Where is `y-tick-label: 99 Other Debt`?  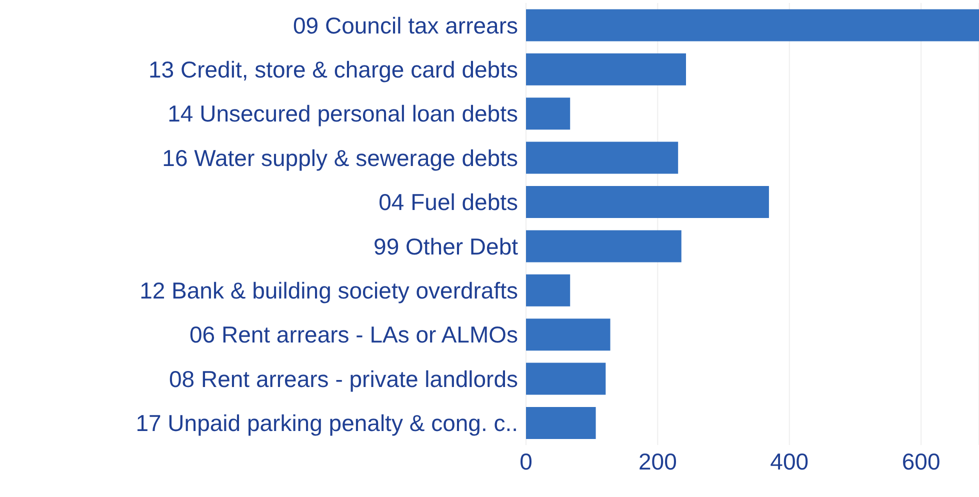 y-tick-label: 99 Other Debt is located at coordinates (446, 246).